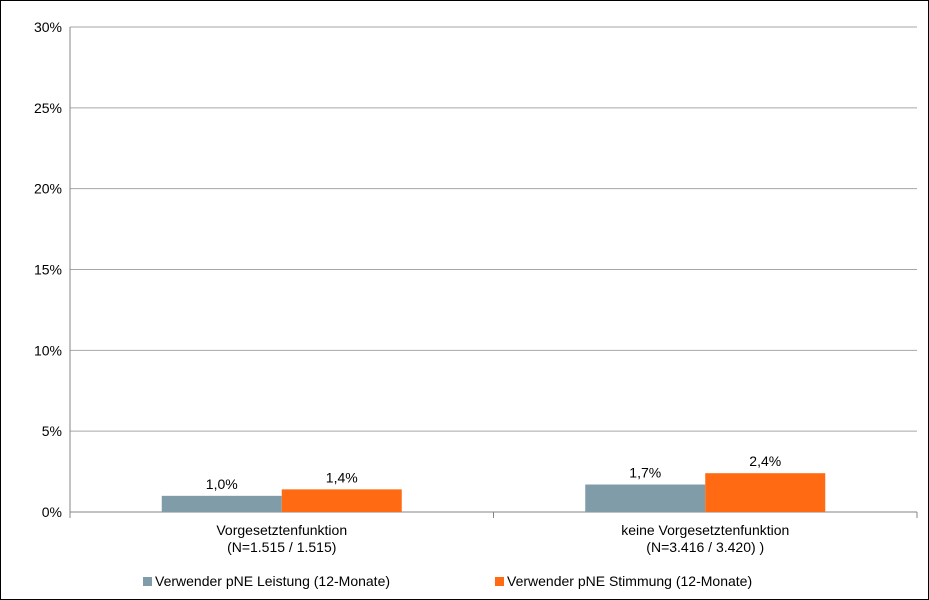 The width and height of the screenshot is (929, 600). I want to click on legend-label: Verwender pNE Leistung (12-Monate), so click(272, 581).